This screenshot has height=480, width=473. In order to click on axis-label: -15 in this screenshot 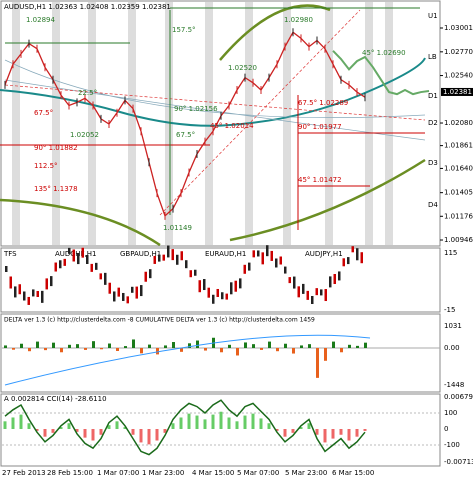, I will do `click(449, 310)`.